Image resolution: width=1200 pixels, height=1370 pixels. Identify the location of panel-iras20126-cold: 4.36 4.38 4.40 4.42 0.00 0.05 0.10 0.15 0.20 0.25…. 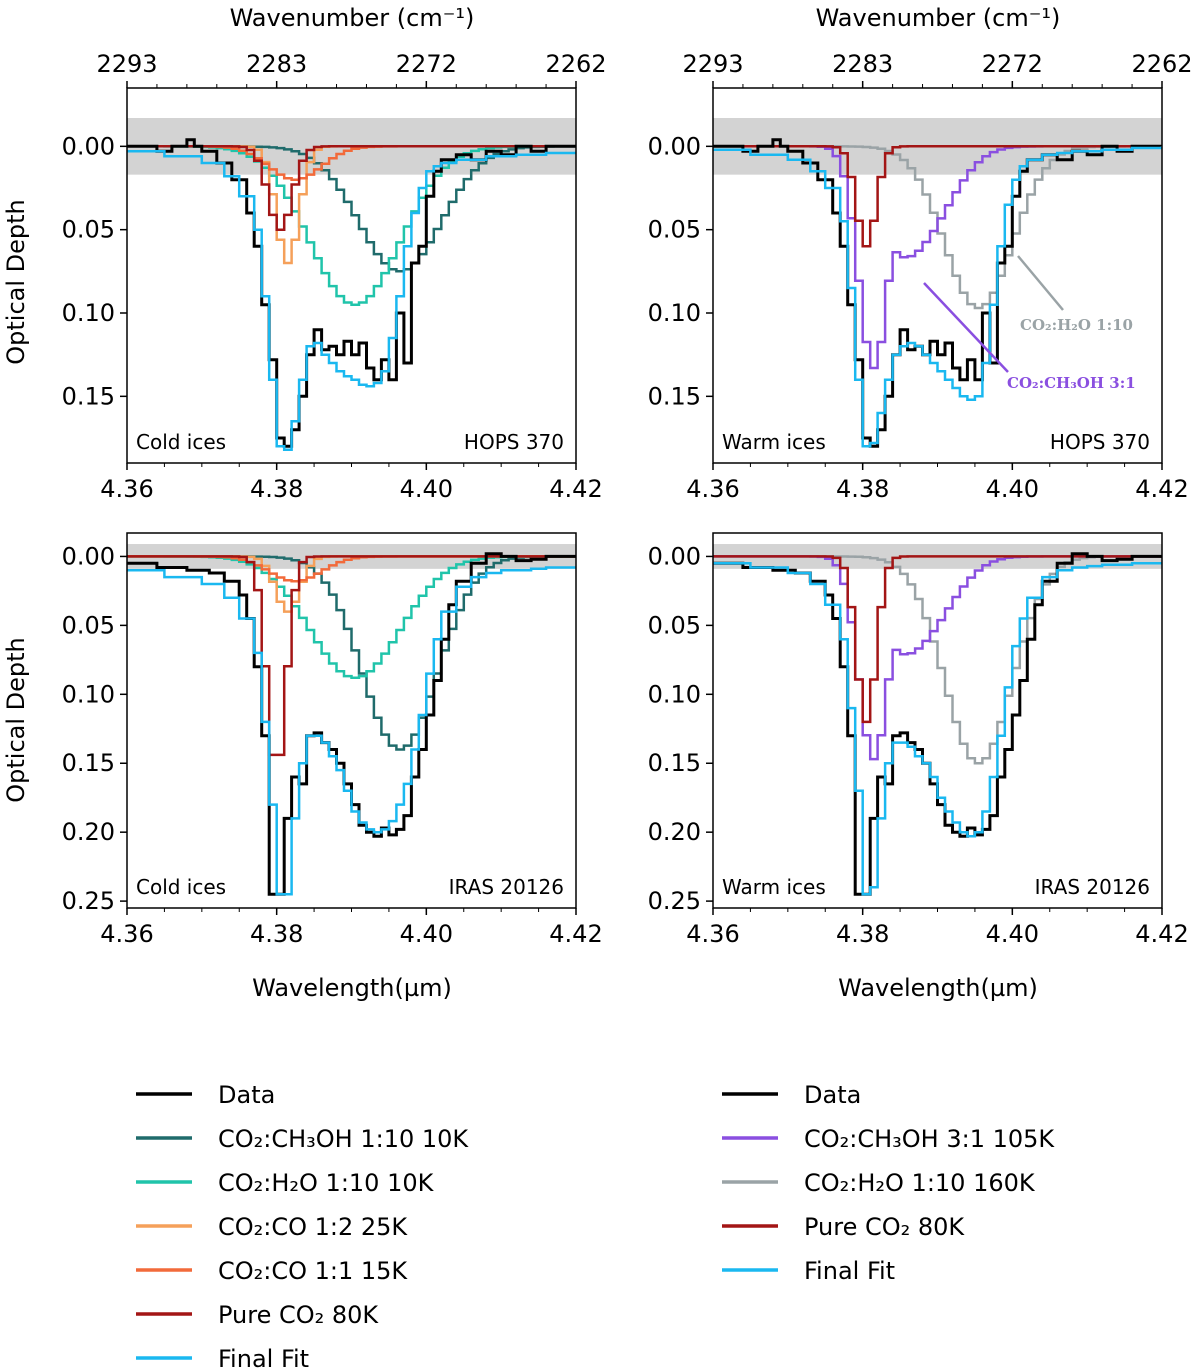
(332, 740).